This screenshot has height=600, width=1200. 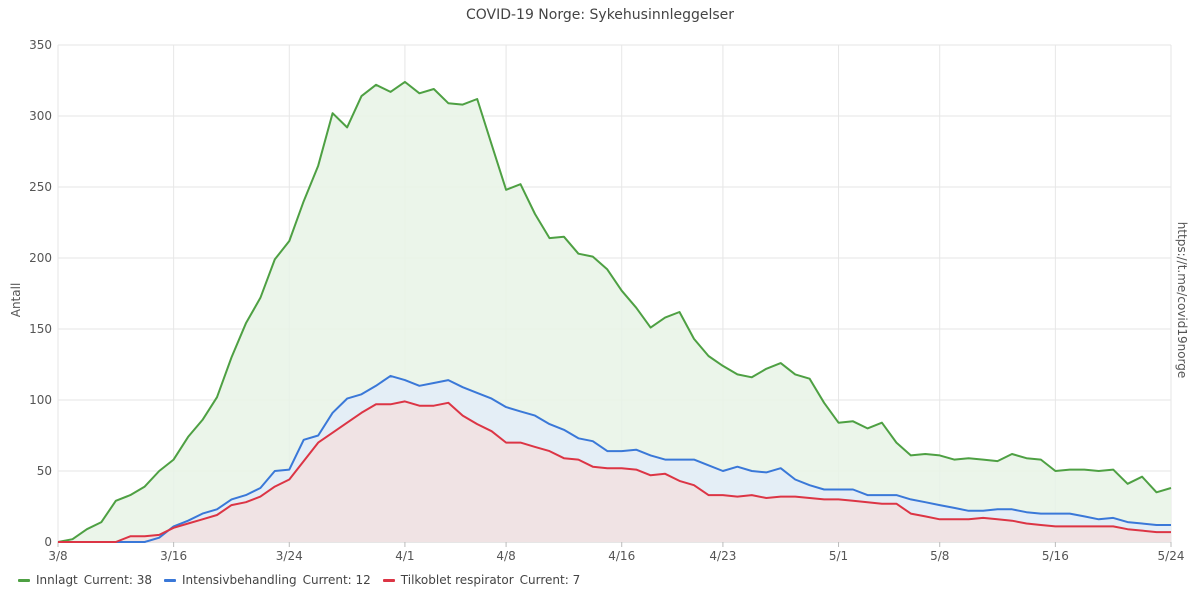 I want to click on legend-current-value: Current: 7, so click(x=550, y=580).